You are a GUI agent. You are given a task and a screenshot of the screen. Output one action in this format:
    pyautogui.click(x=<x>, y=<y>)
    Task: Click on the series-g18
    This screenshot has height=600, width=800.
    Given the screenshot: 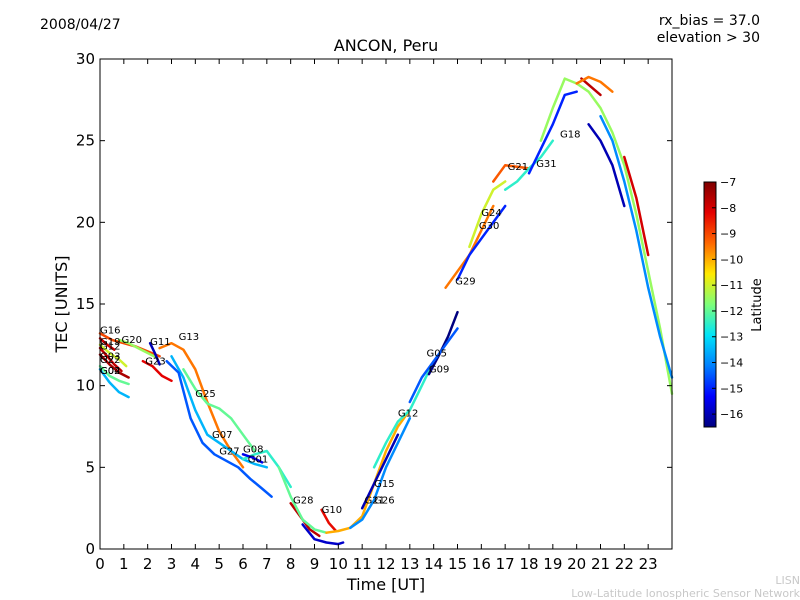 What is the action you would take?
    pyautogui.click(x=552, y=132)
    